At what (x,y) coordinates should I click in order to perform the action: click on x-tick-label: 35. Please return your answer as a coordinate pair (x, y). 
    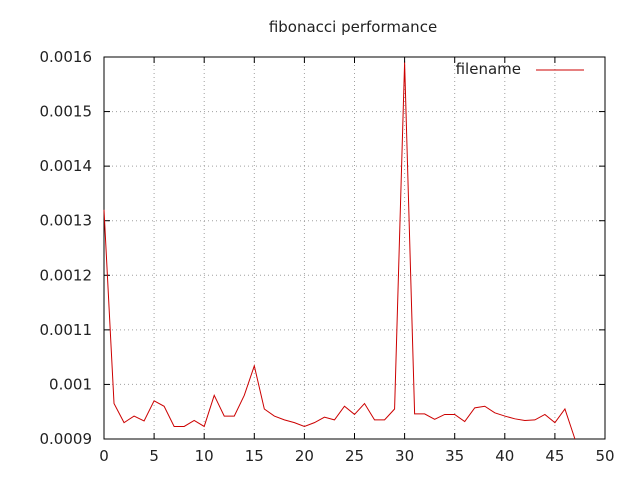
    Looking at the image, I should click on (454, 456).